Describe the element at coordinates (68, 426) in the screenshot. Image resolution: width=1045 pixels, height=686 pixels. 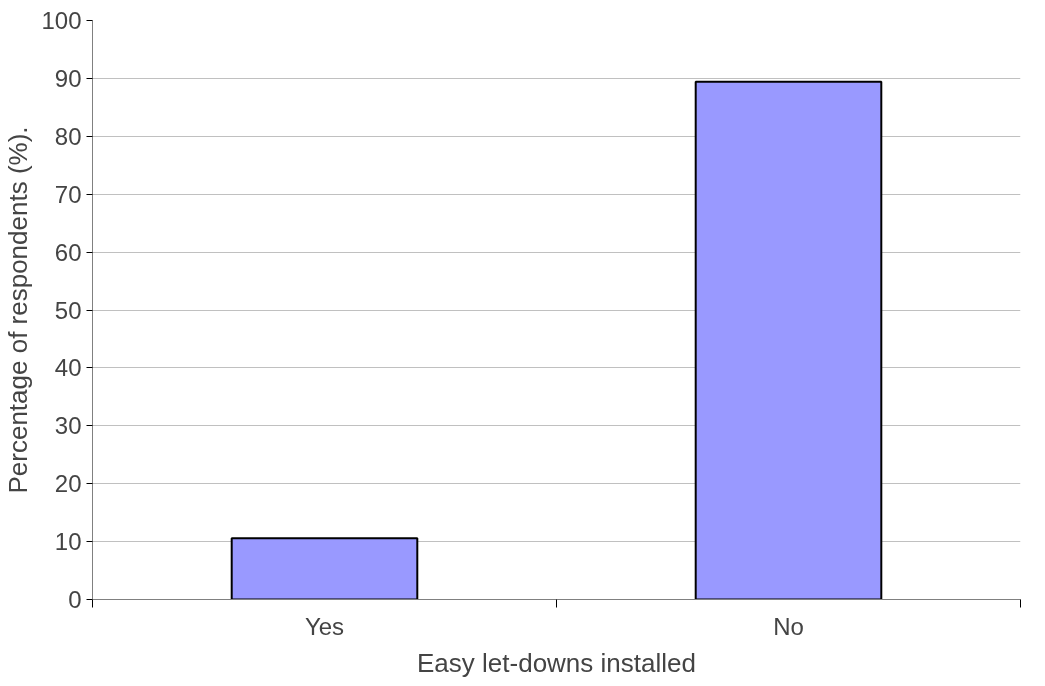
I see `y-tick-label: 30` at that location.